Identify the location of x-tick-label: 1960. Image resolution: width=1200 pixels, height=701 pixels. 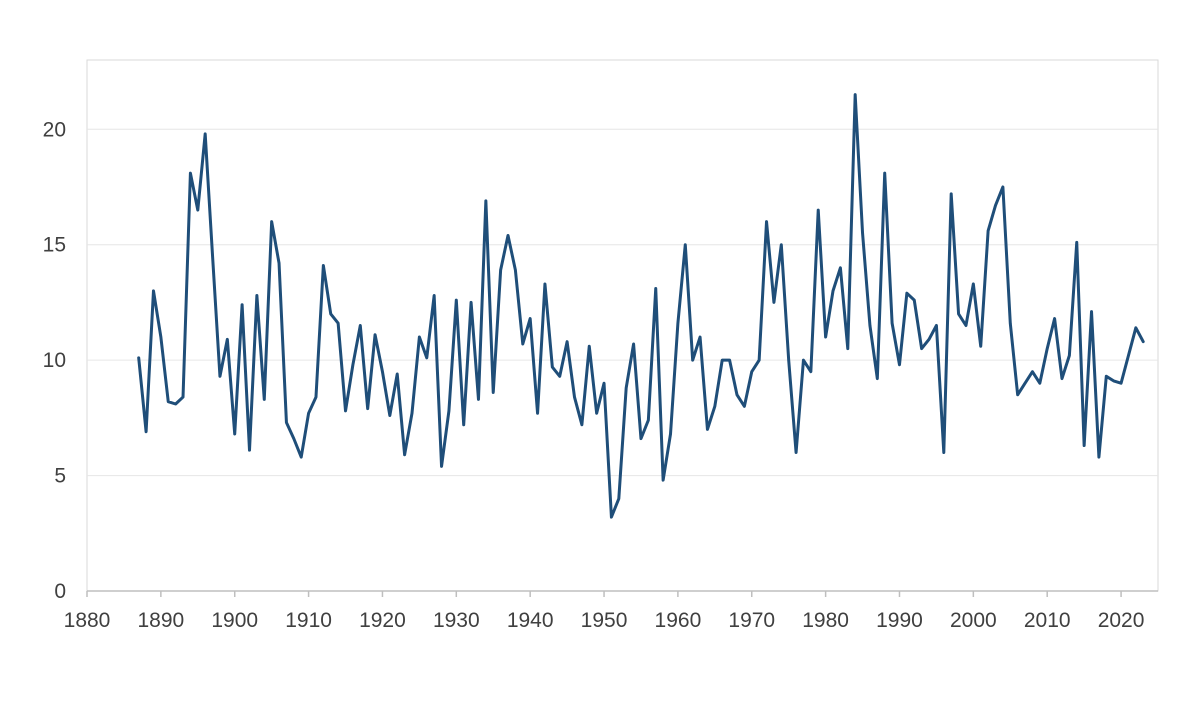
(678, 620).